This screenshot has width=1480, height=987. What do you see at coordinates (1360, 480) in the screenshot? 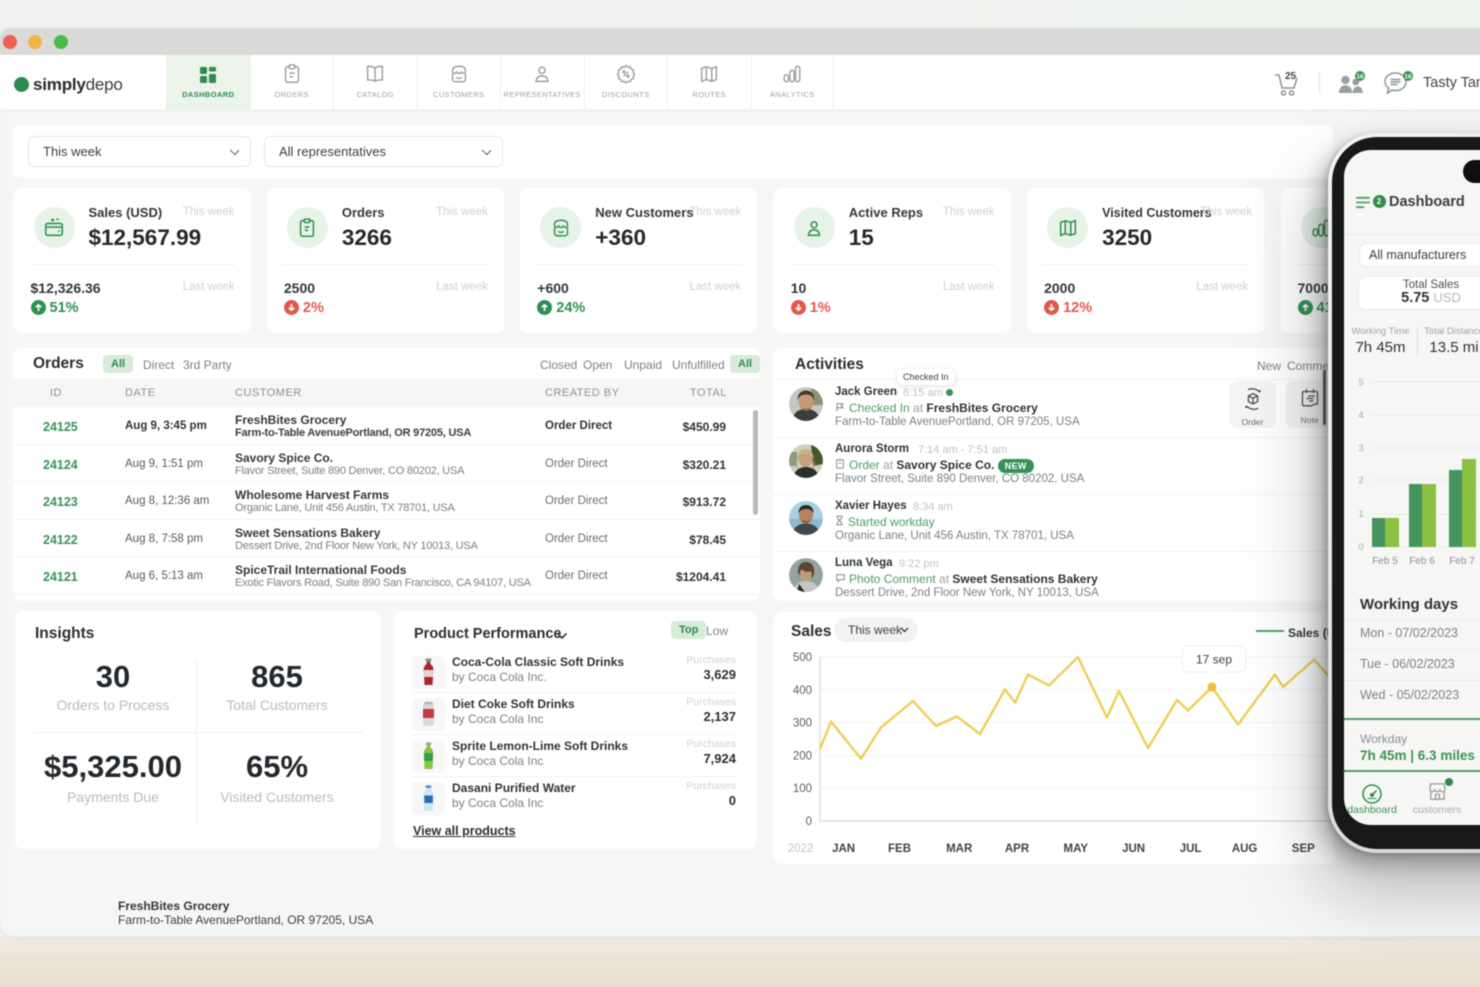
I see `svg-text: 2` at bounding box center [1360, 480].